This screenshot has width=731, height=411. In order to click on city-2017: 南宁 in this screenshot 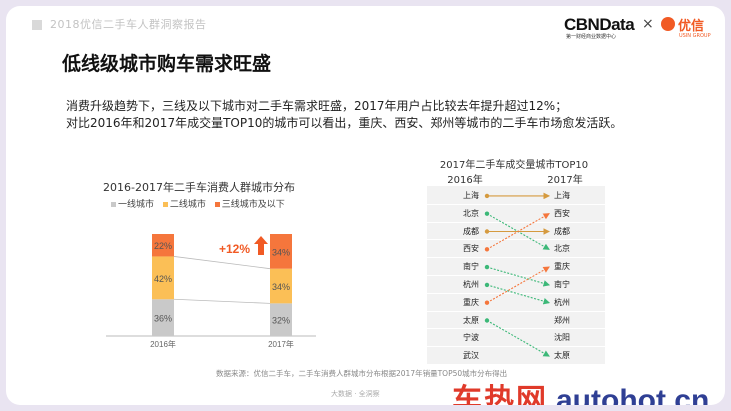, I will do `click(562, 284)`.